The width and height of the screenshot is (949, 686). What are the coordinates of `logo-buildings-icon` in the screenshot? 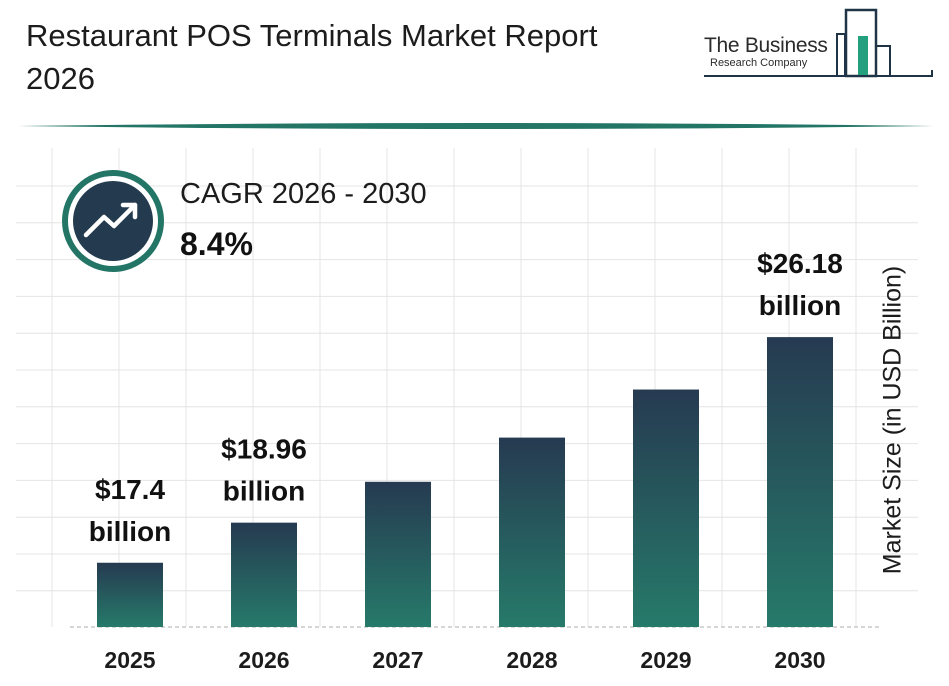 It's located at (818, 43).